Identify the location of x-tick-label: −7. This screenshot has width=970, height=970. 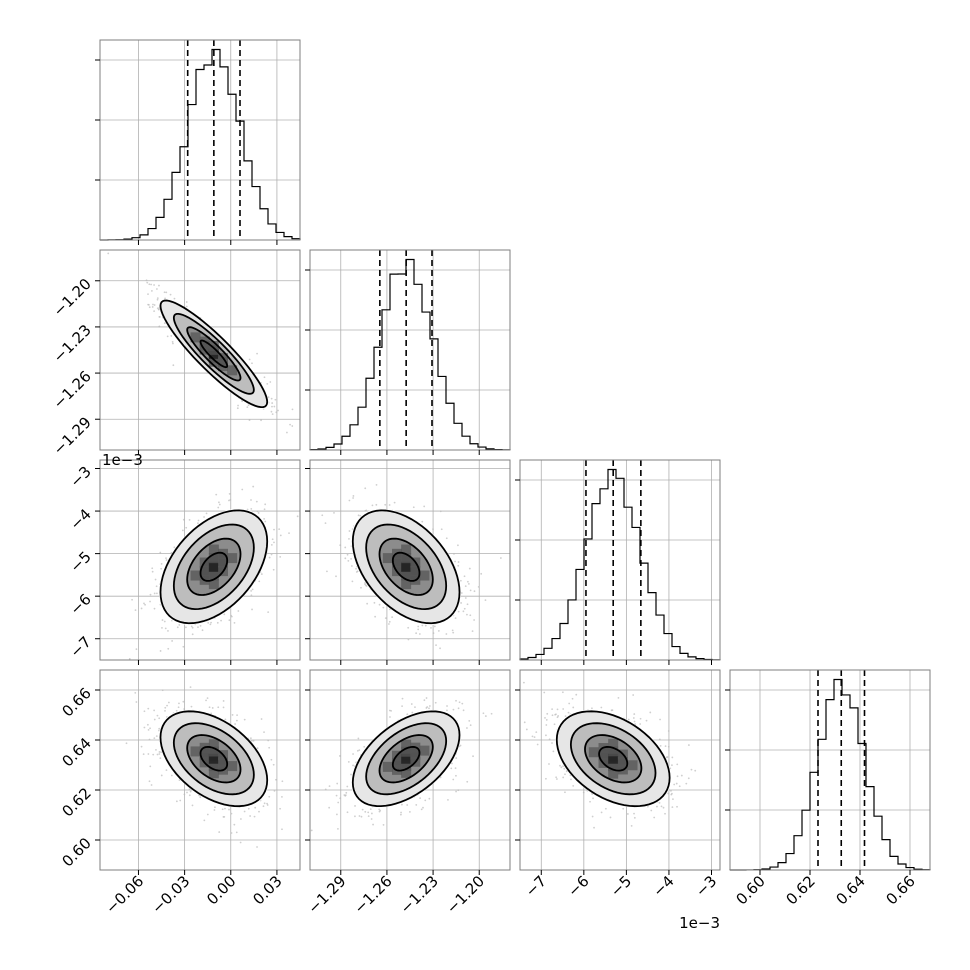
(536, 886).